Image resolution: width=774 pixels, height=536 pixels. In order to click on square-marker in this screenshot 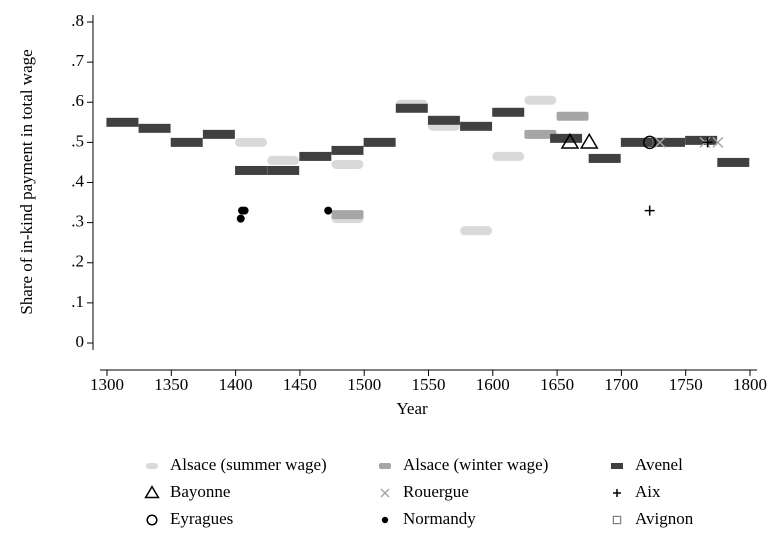, I will do `click(617, 520)`.